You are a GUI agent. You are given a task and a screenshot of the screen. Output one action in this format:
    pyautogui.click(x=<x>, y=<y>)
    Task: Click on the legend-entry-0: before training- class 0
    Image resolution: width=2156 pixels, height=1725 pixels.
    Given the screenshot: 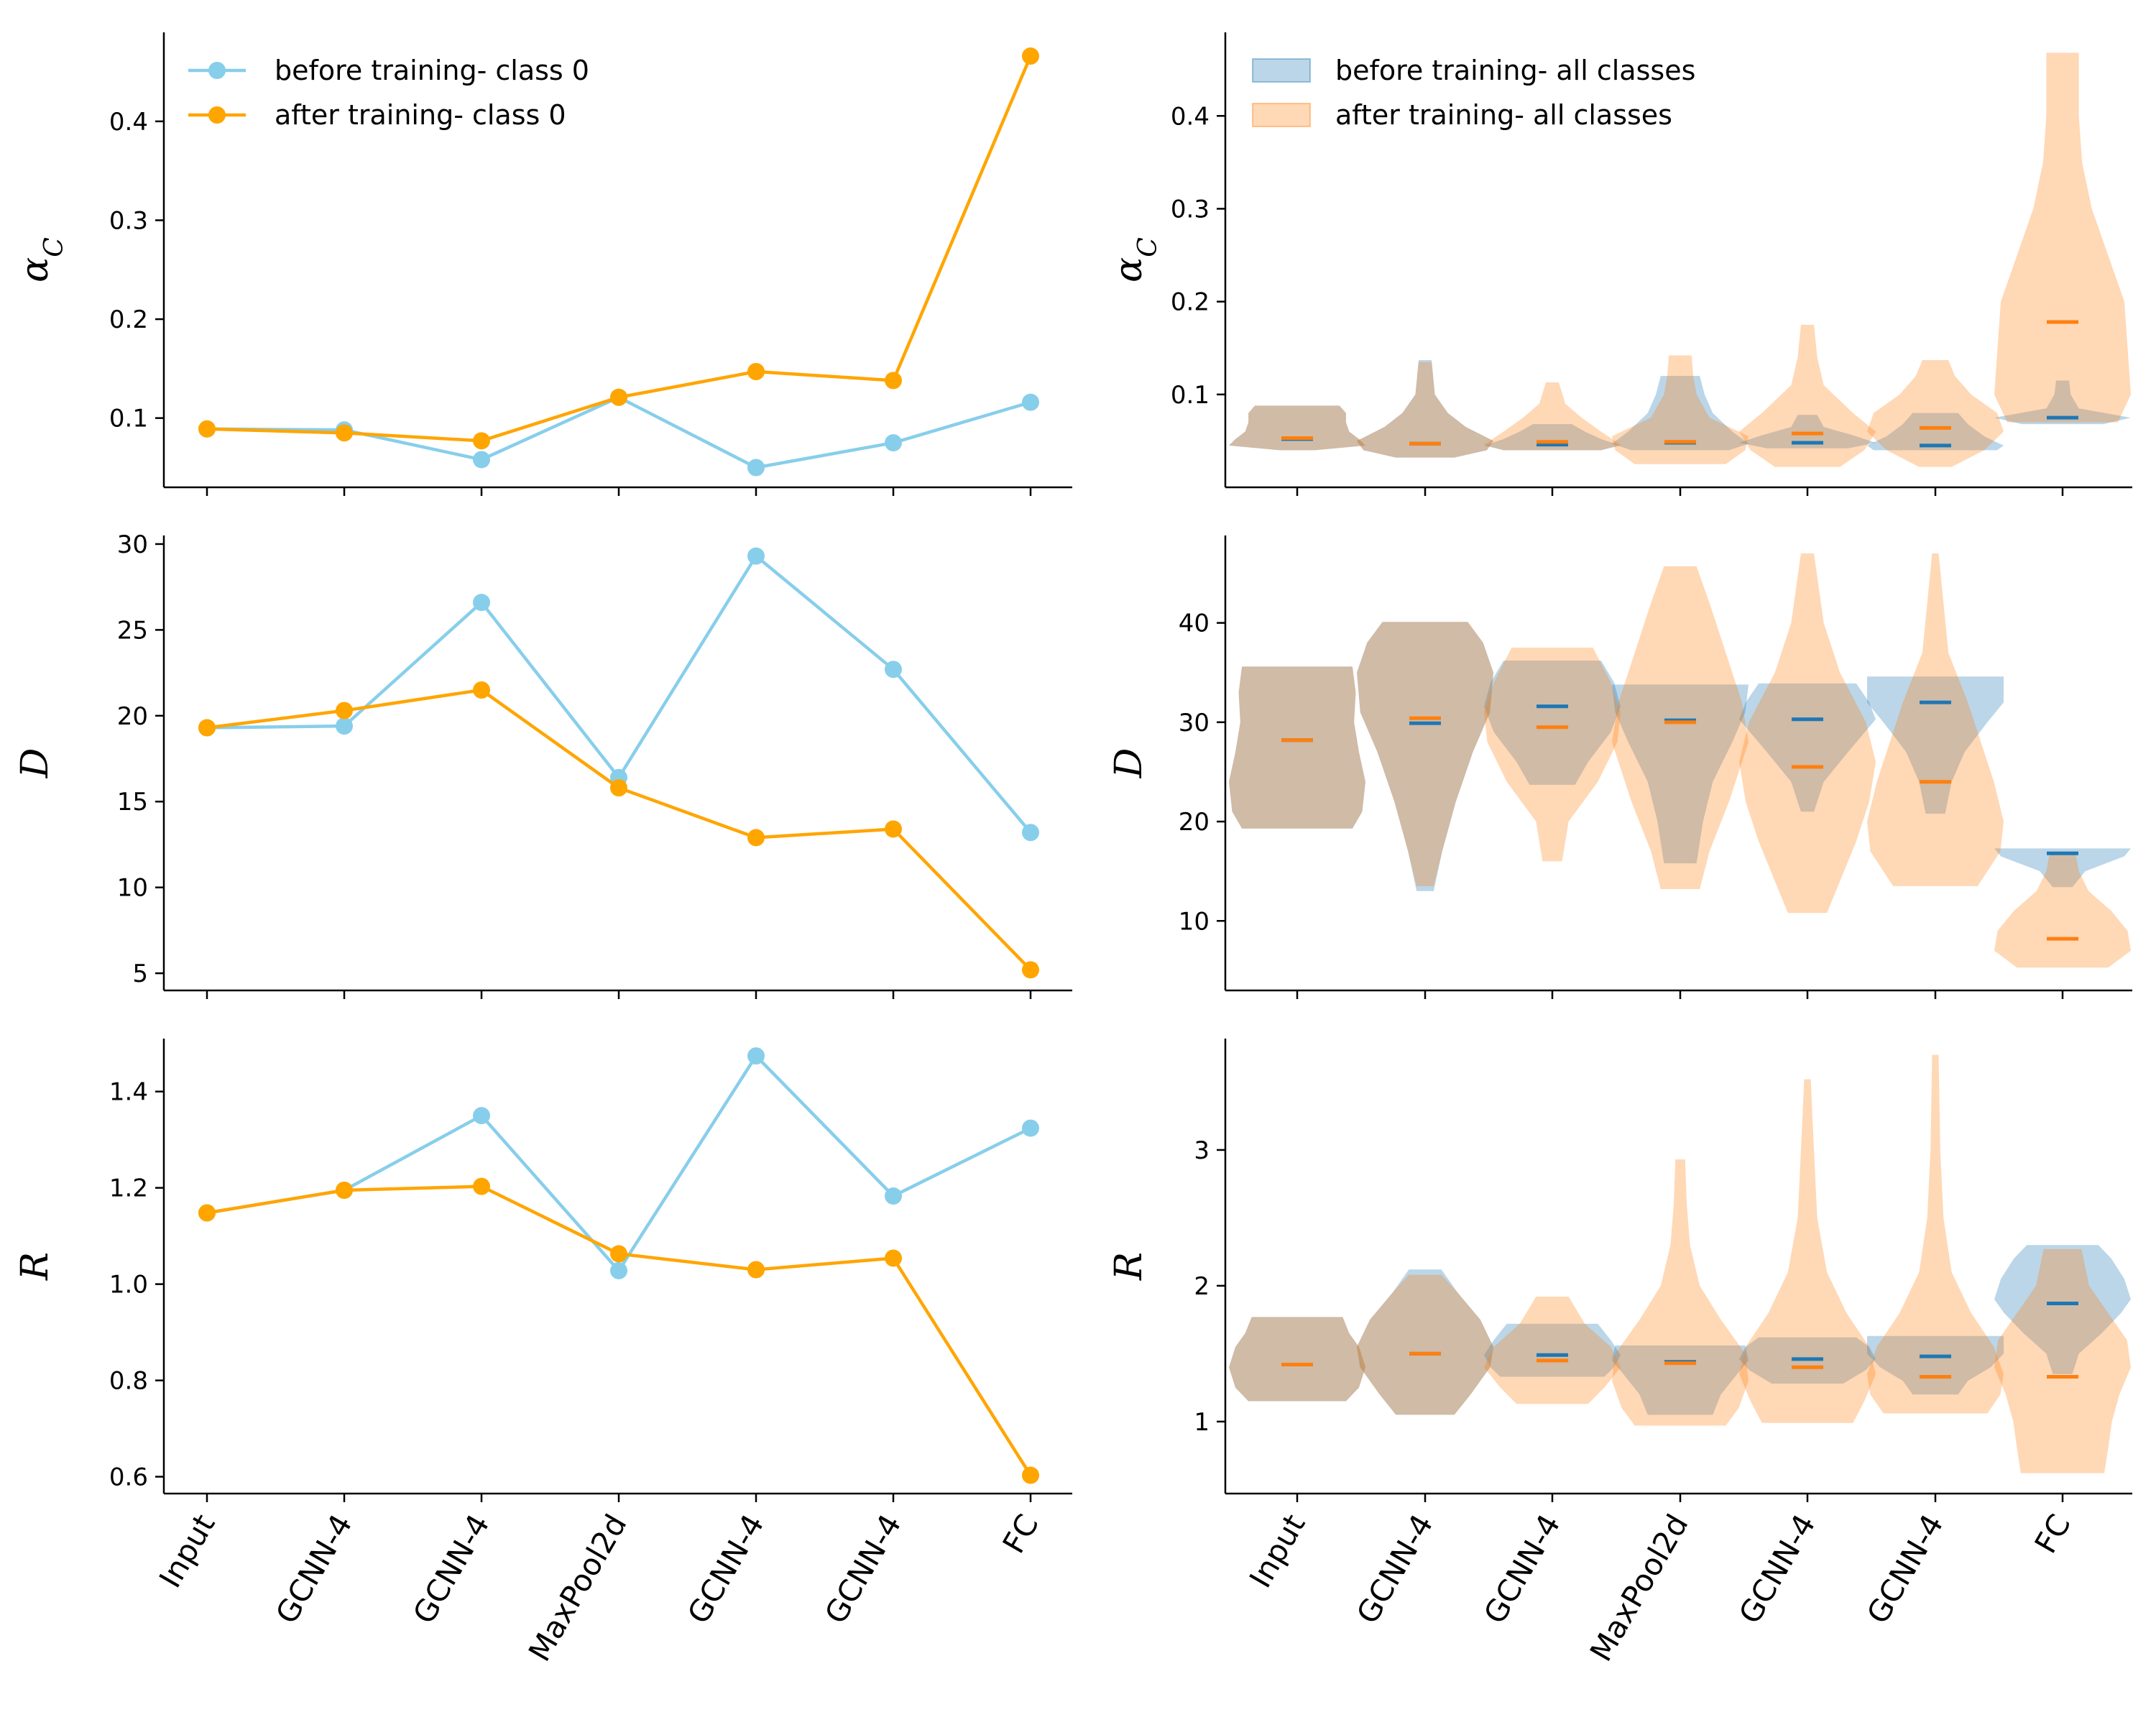 What is the action you would take?
    pyautogui.click(x=432, y=70)
    